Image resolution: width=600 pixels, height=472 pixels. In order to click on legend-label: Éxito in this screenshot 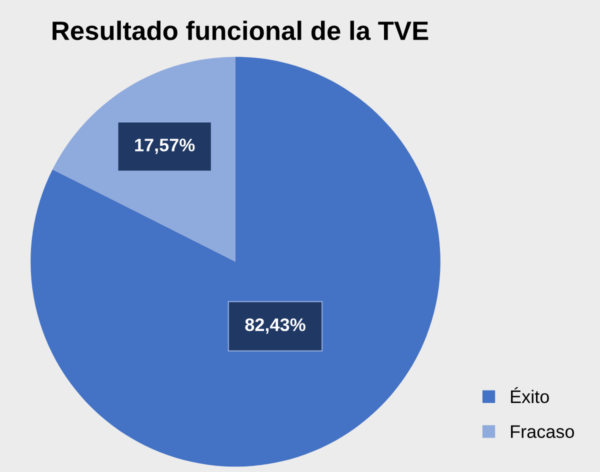, I will do `click(530, 395)`.